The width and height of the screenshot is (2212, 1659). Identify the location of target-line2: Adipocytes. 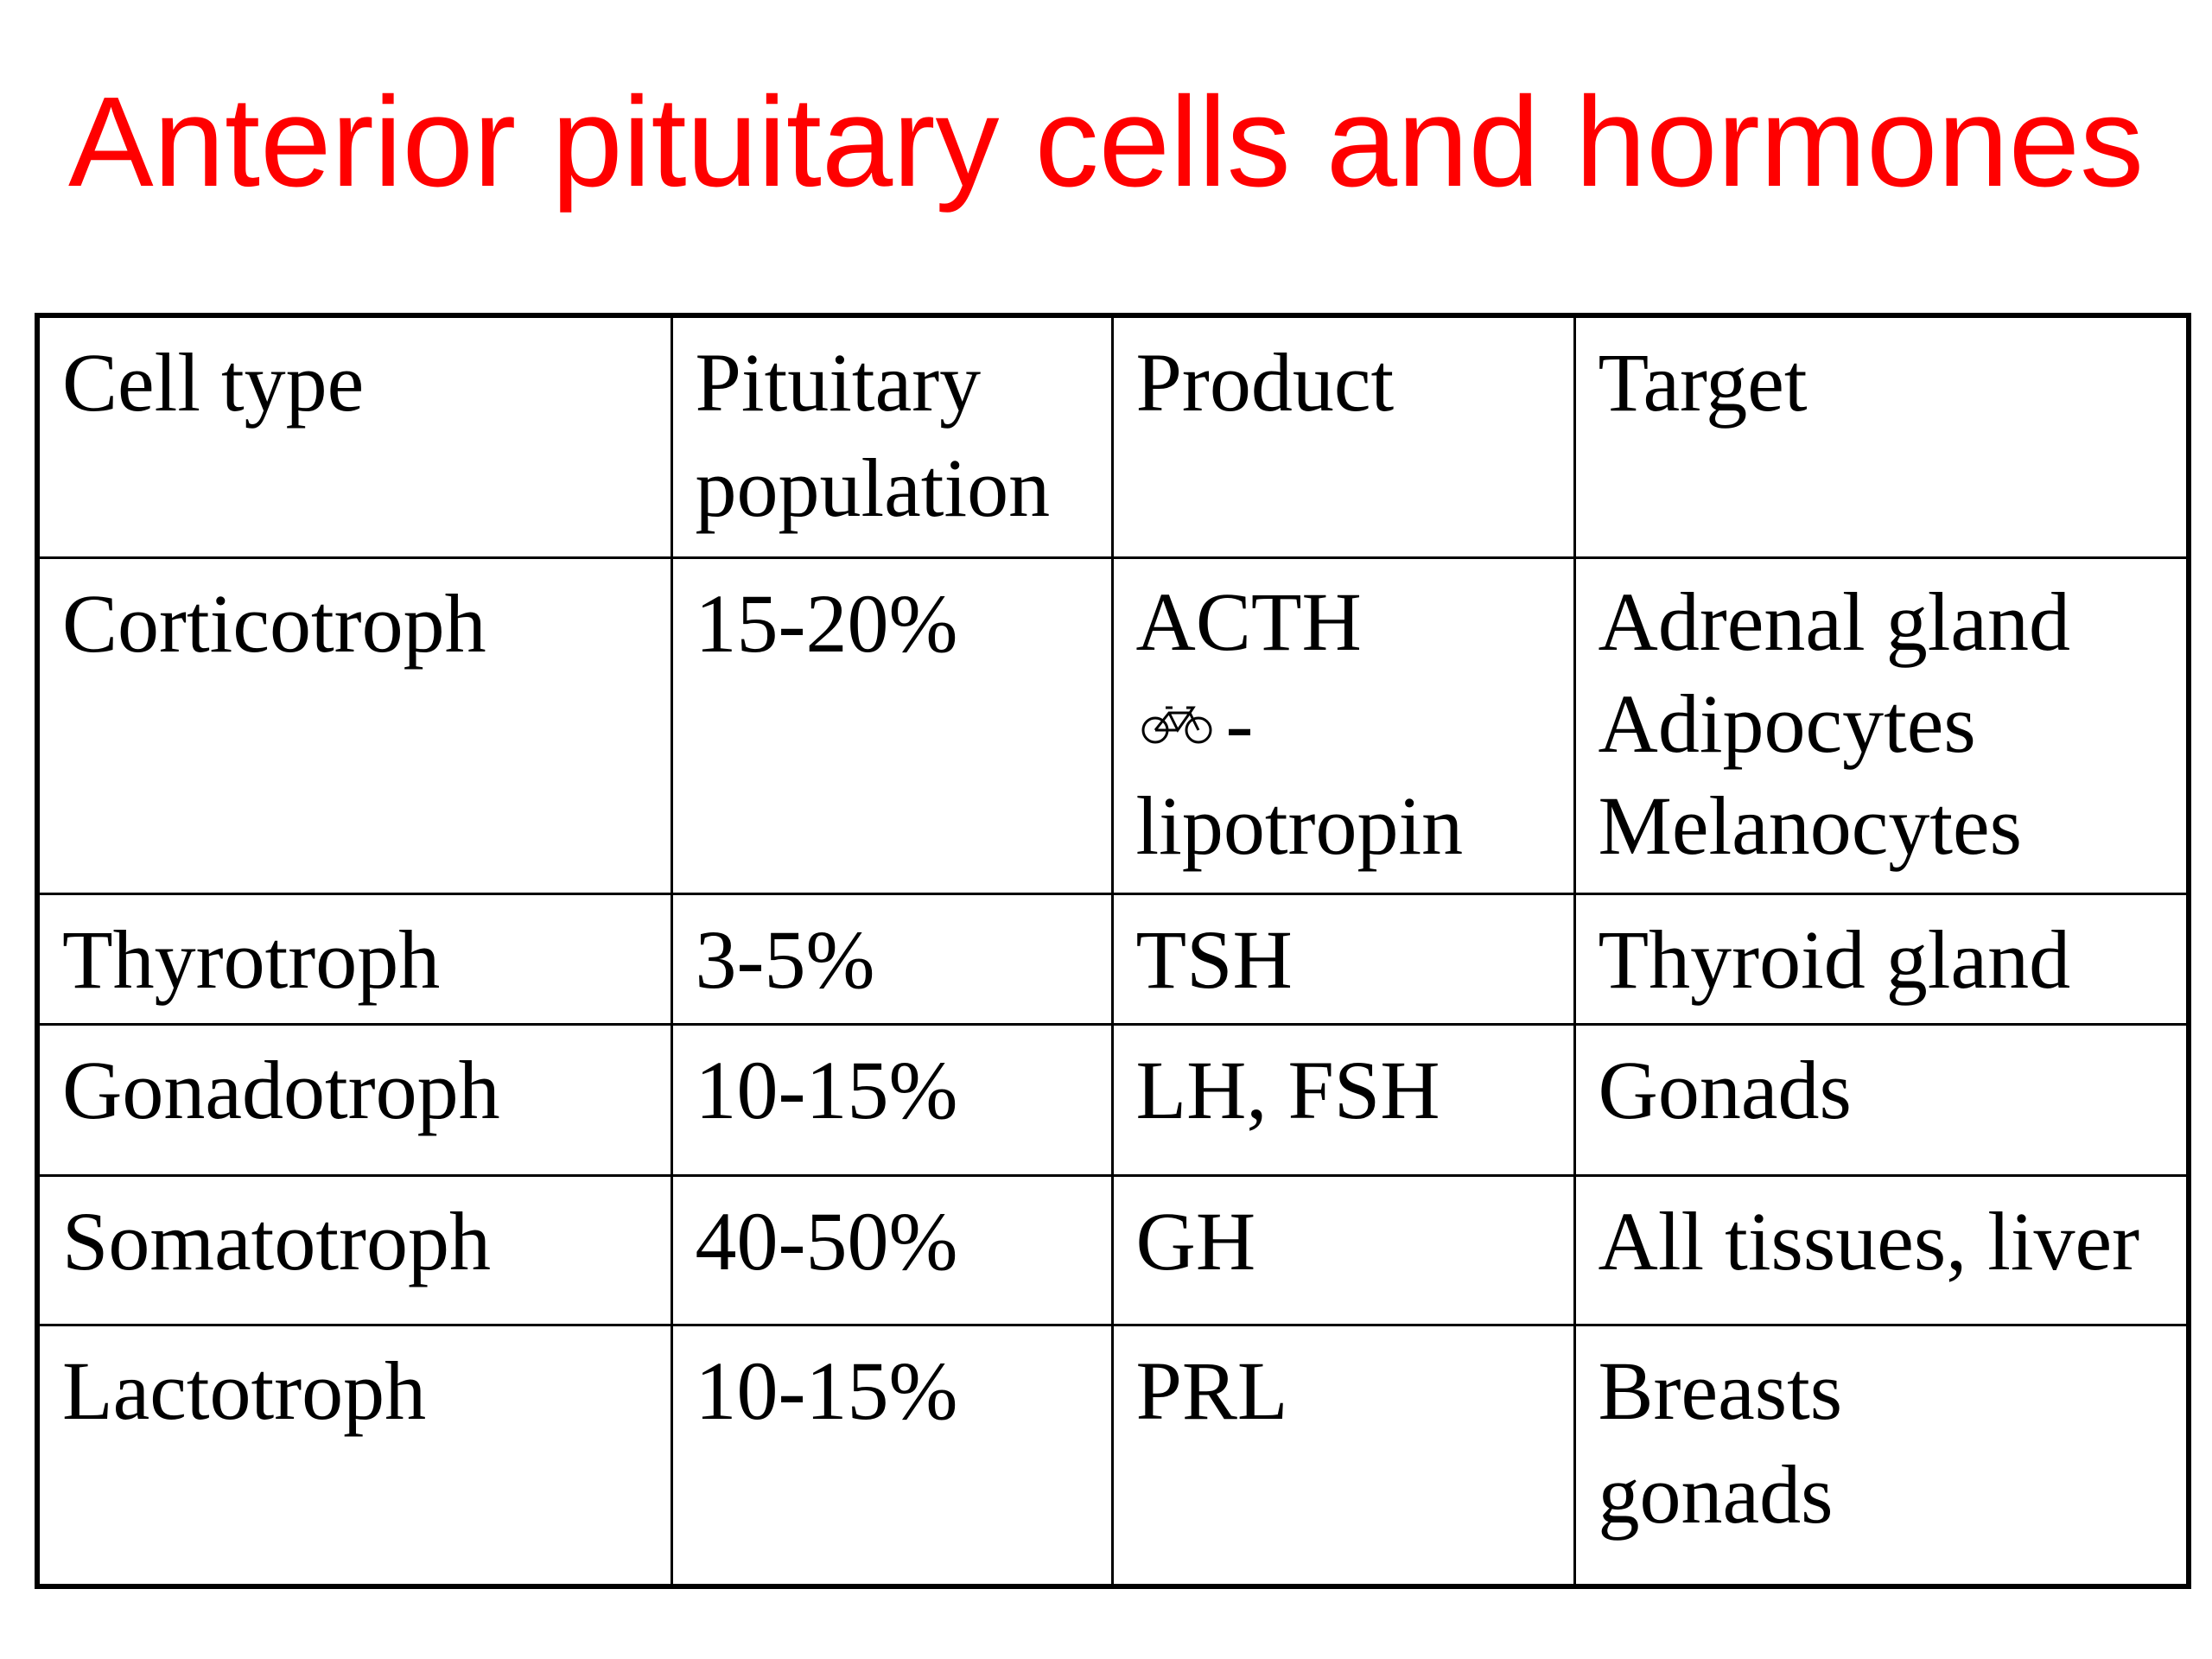
(1787, 723).